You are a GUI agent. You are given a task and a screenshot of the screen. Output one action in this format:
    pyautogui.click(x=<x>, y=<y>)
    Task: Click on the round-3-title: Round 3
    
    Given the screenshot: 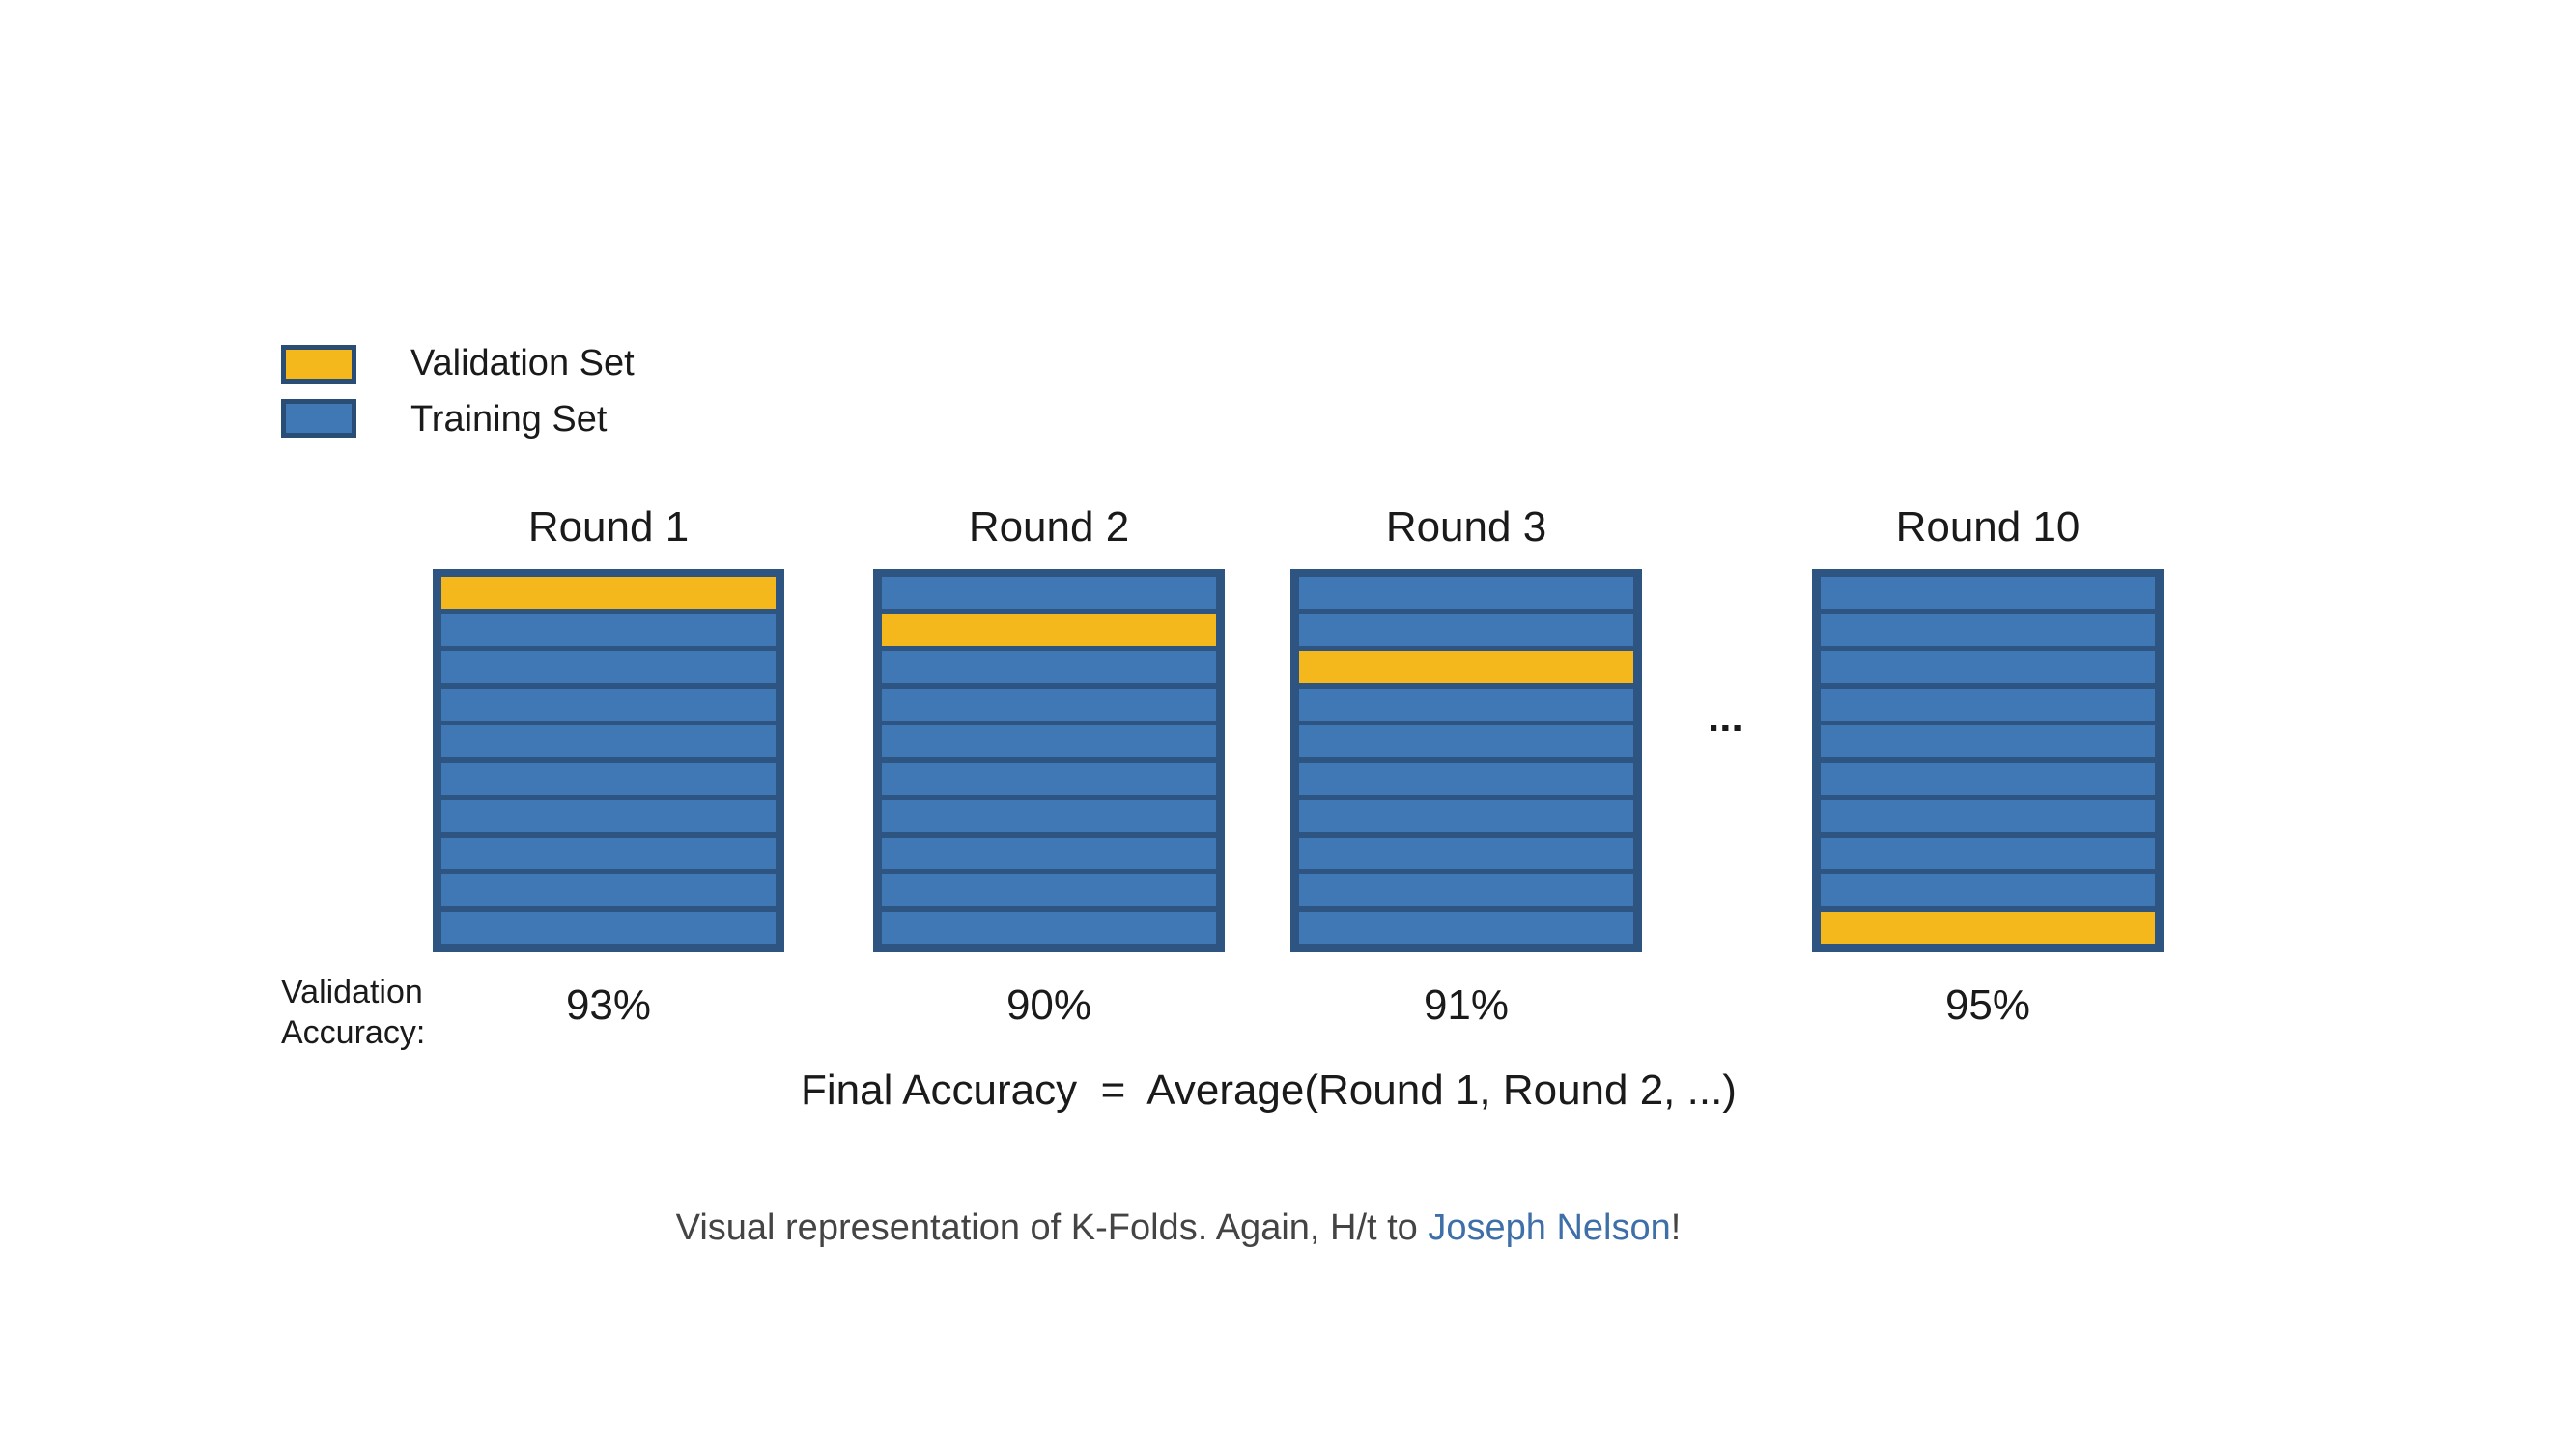 What is the action you would take?
    pyautogui.click(x=1466, y=527)
    